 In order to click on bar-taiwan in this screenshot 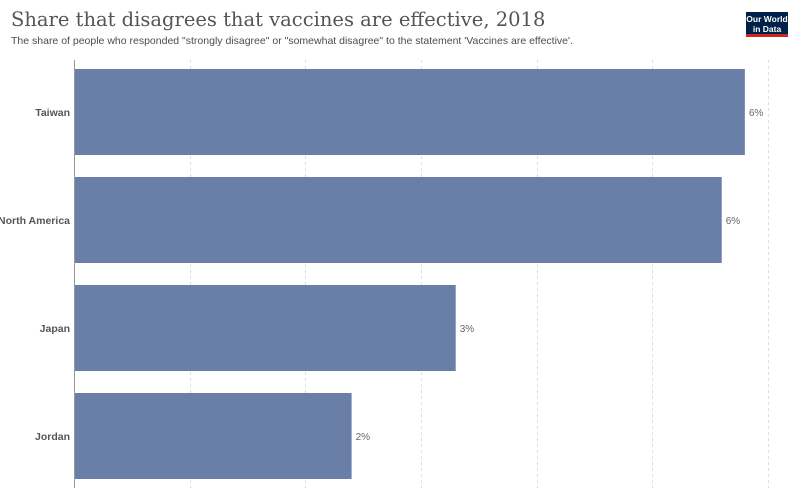, I will do `click(409, 112)`.